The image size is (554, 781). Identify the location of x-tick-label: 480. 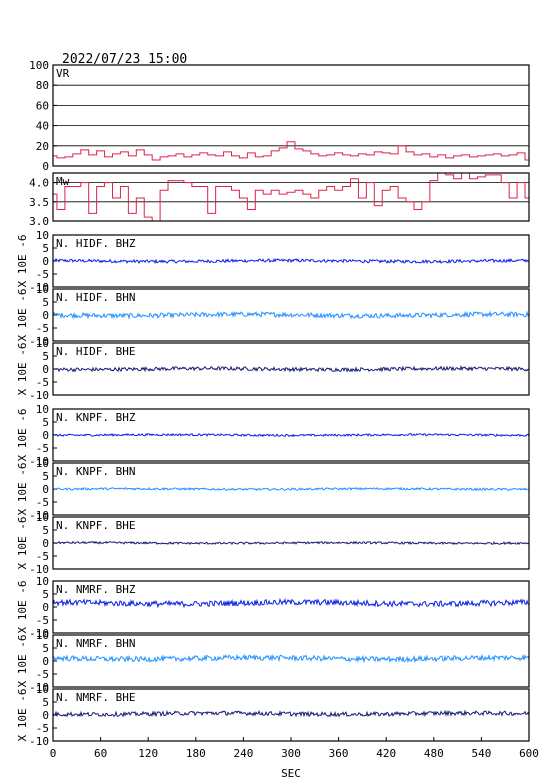
(434, 753).